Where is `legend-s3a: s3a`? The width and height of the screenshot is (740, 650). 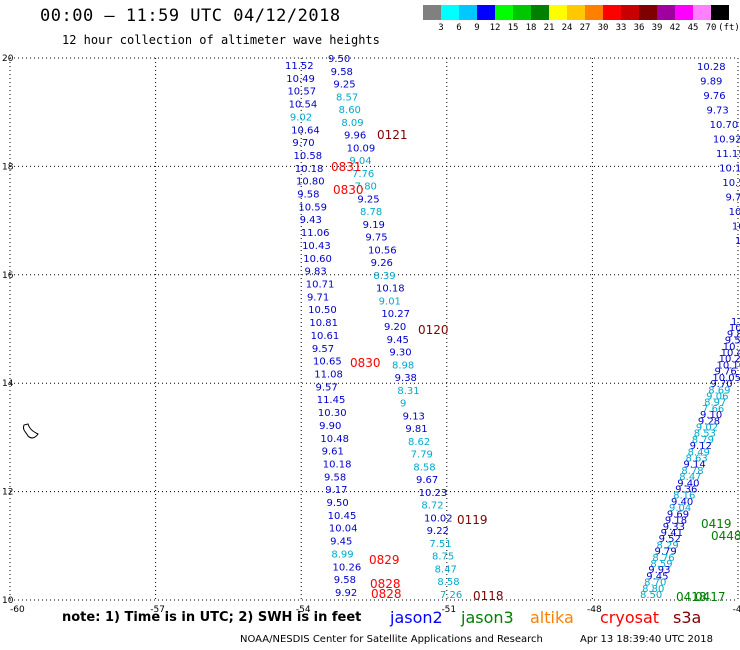
legend-s3a: s3a is located at coordinates (687, 617).